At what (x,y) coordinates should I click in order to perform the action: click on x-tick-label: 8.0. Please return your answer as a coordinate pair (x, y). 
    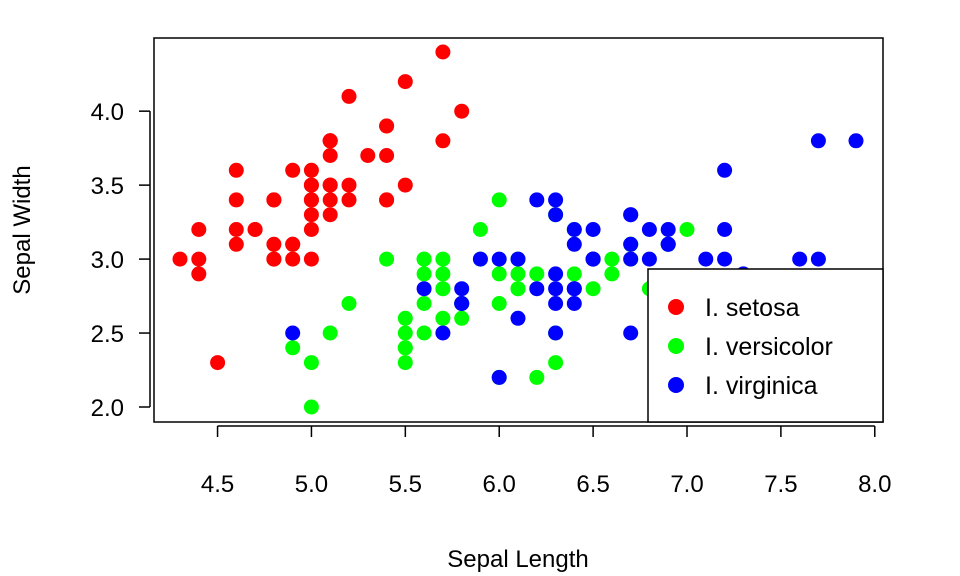
    Looking at the image, I should click on (874, 484).